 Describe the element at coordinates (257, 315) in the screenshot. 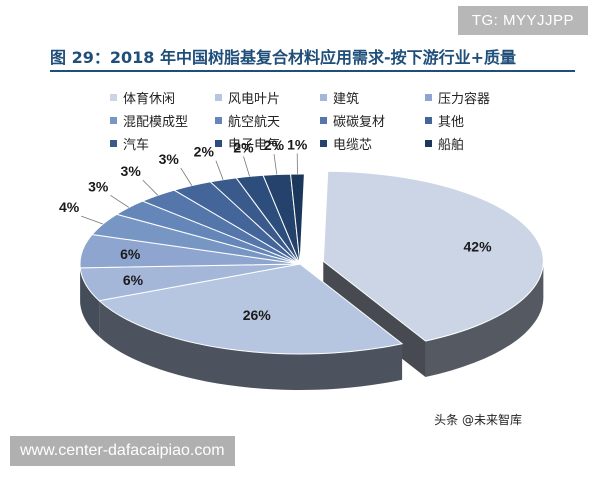

I see `slice-label: 26%` at that location.